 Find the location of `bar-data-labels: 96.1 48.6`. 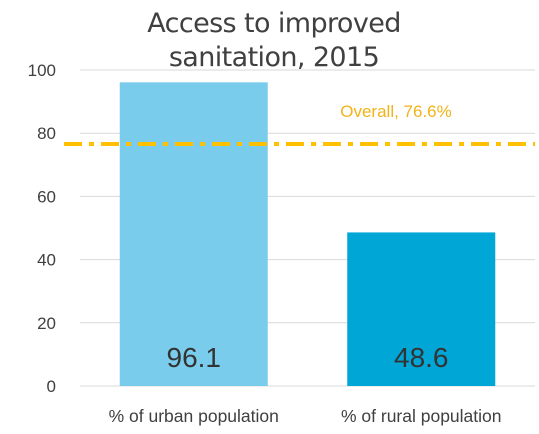

bar-data-labels: 96.1 48.6 is located at coordinates (308, 357).